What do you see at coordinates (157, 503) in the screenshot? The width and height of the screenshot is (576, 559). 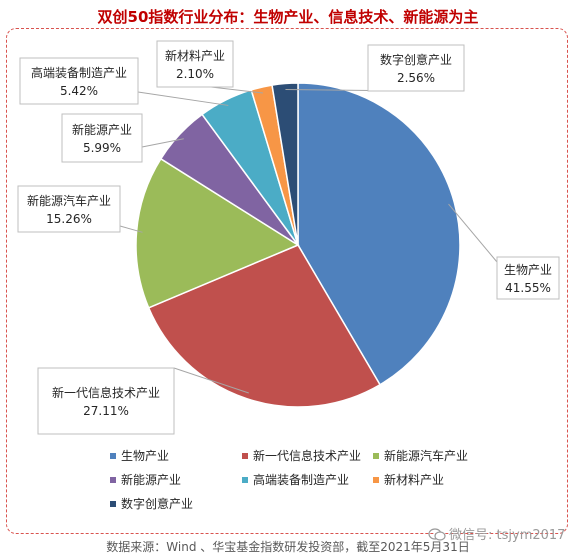 I see `legend-label: 数字创意产业` at bounding box center [157, 503].